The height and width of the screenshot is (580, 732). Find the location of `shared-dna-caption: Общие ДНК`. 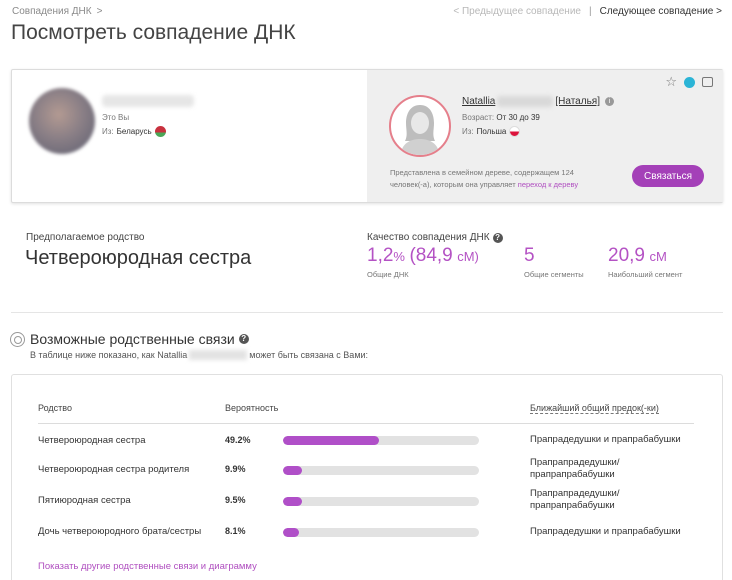

shared-dna-caption: Общие ДНК is located at coordinates (388, 274).